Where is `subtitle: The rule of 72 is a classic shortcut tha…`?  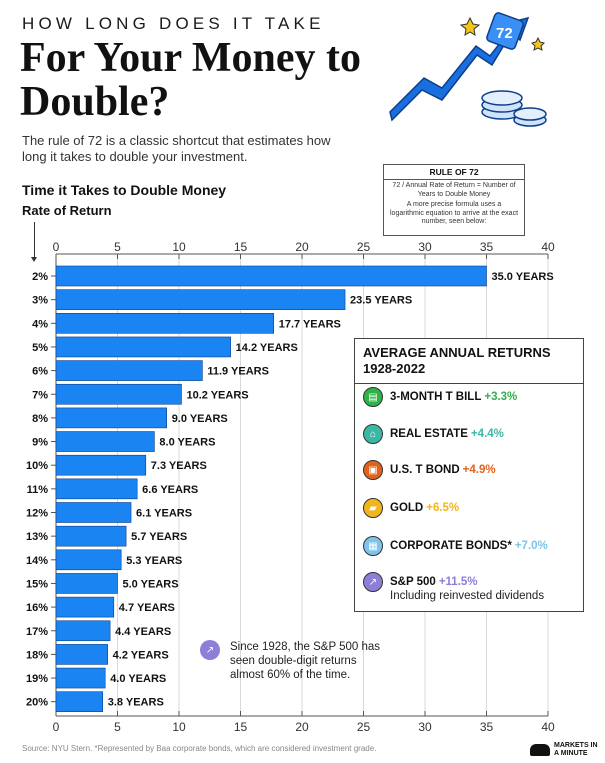 subtitle: The rule of 72 is a classic shortcut tha… is located at coordinates (176, 148).